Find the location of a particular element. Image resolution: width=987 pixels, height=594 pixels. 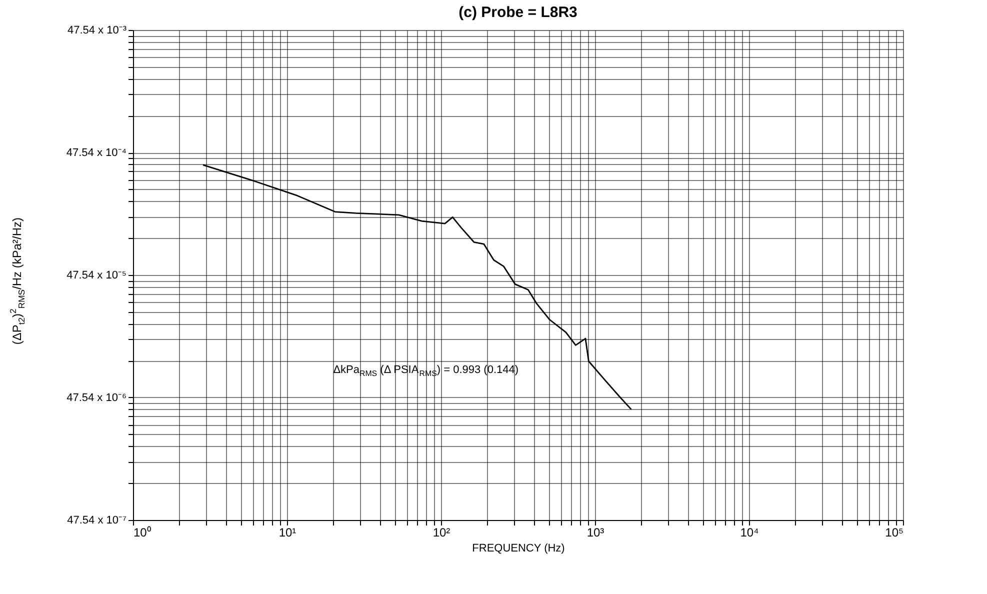

x-tick-label: 10⁰ is located at coordinates (142, 533).